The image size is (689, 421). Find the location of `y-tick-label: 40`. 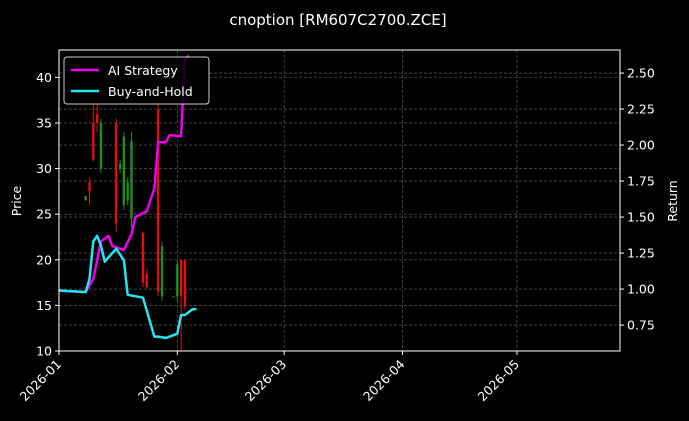

y-tick-label: 40 is located at coordinates (44, 77).